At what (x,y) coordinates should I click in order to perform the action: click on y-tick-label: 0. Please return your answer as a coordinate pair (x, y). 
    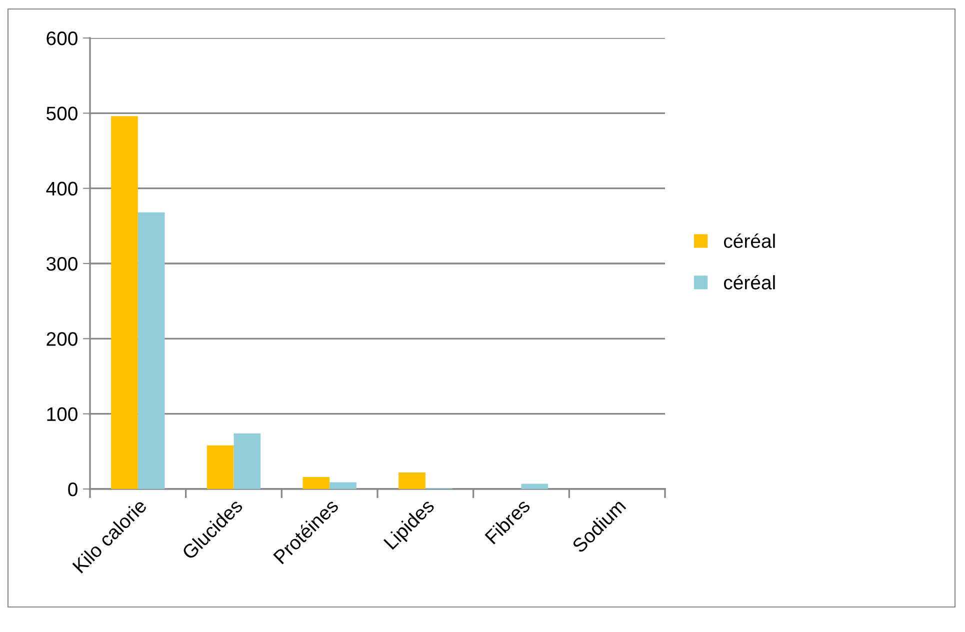
    Looking at the image, I should click on (73, 489).